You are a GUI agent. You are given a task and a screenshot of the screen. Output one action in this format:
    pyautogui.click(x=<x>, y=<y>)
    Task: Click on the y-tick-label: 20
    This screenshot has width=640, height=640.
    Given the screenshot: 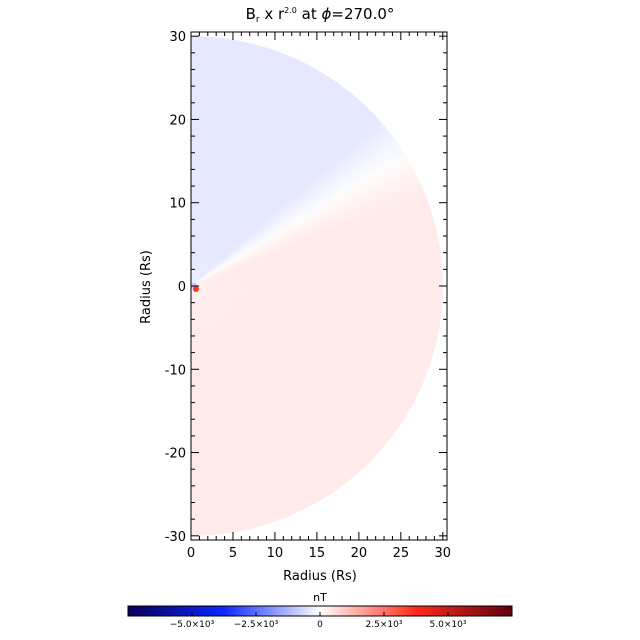 What is the action you would take?
    pyautogui.click(x=177, y=120)
    